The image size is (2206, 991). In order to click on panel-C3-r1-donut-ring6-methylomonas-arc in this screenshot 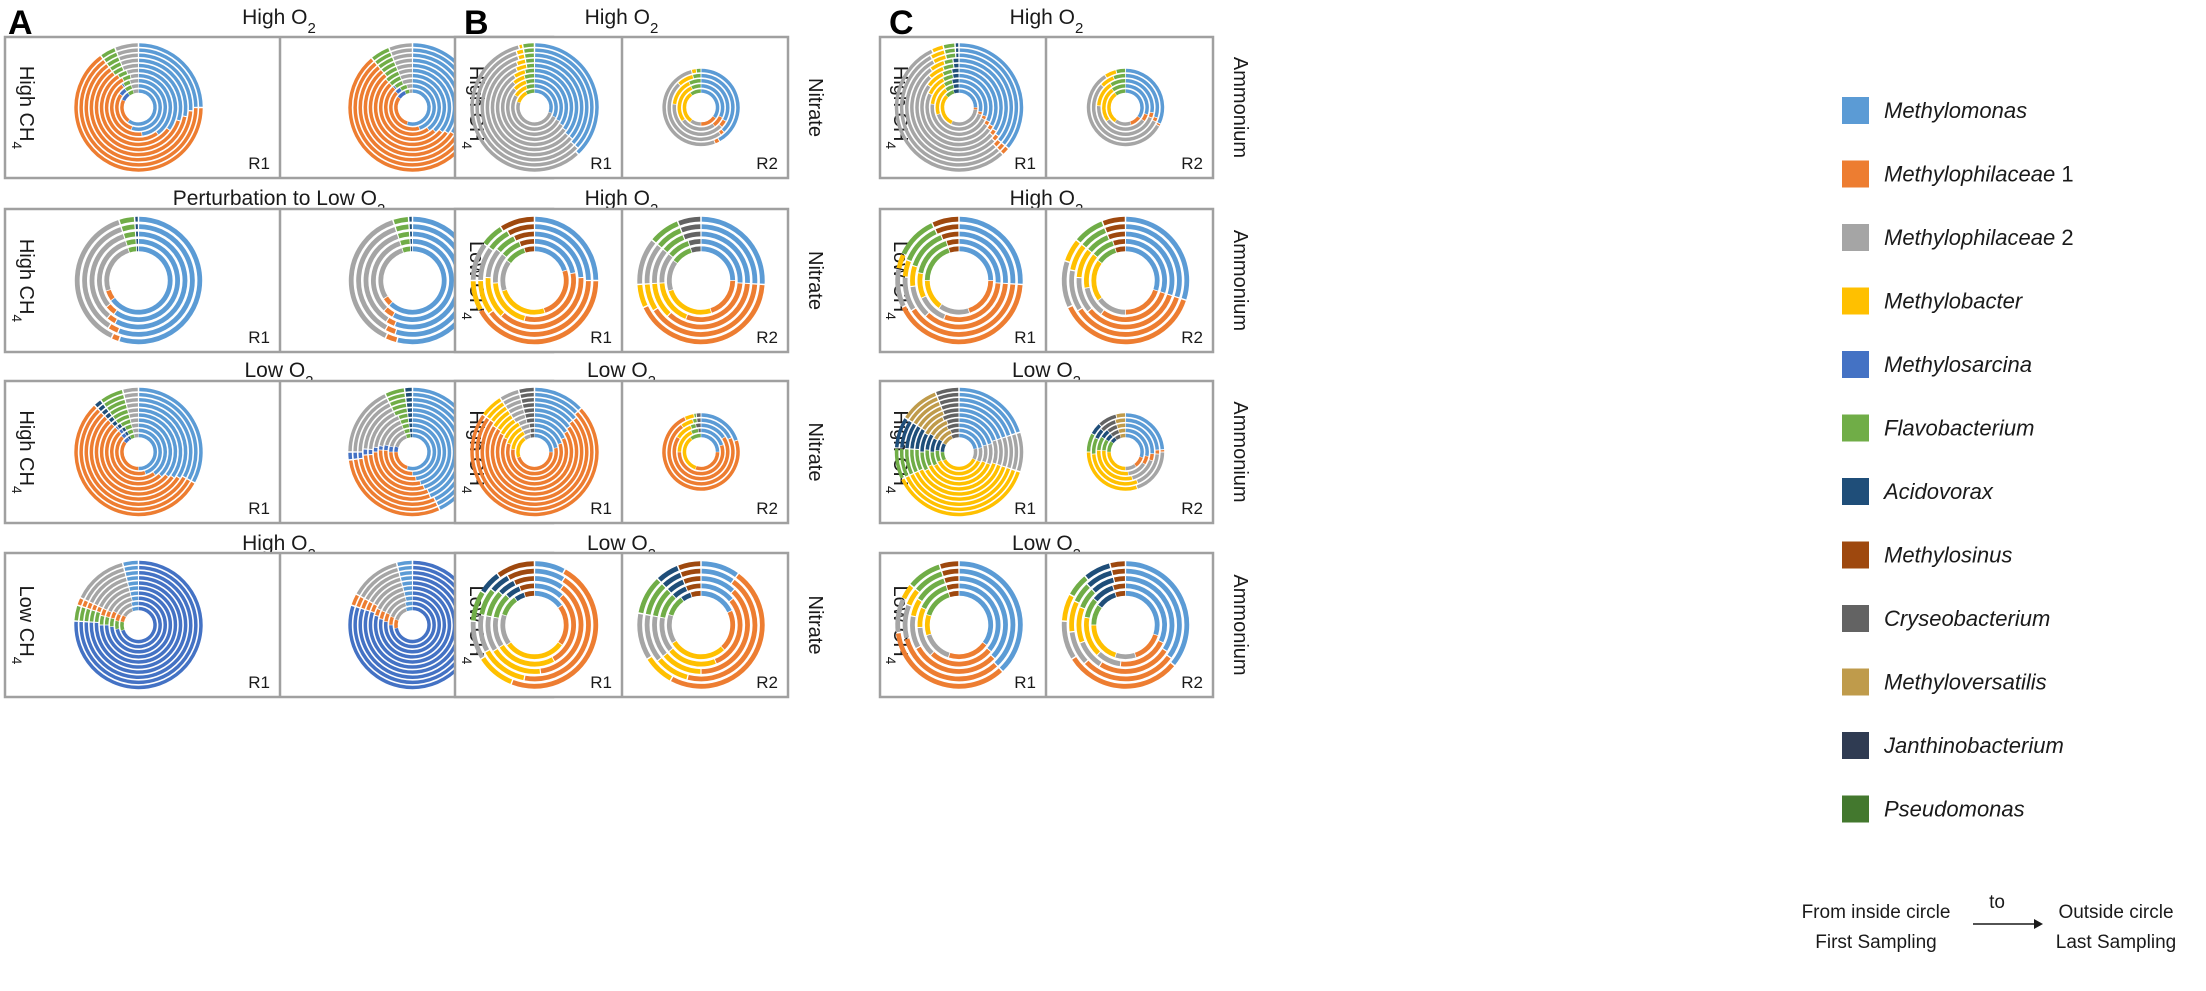, I will do `click(980, 424)`.